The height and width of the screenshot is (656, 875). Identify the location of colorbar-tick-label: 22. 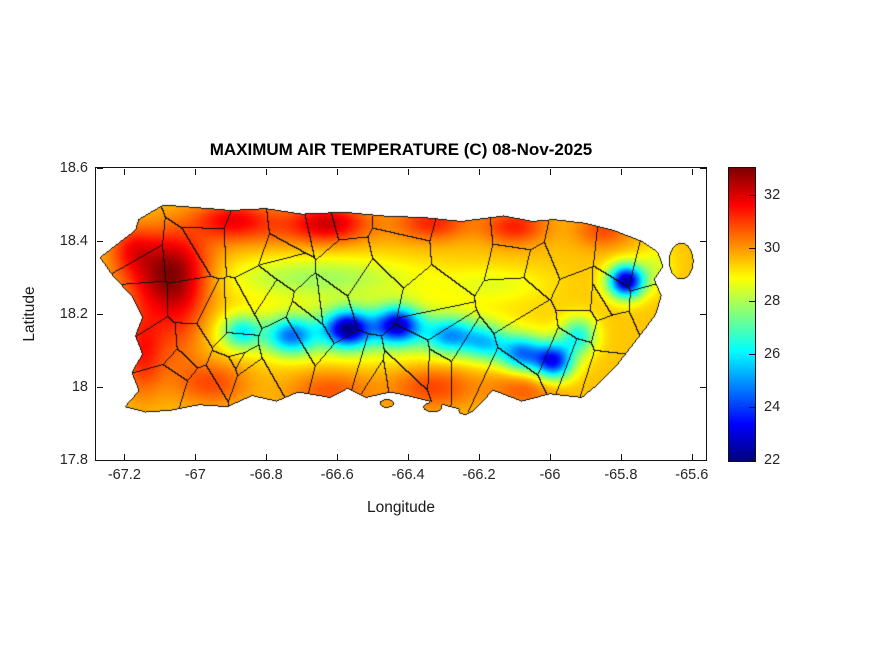
(772, 460).